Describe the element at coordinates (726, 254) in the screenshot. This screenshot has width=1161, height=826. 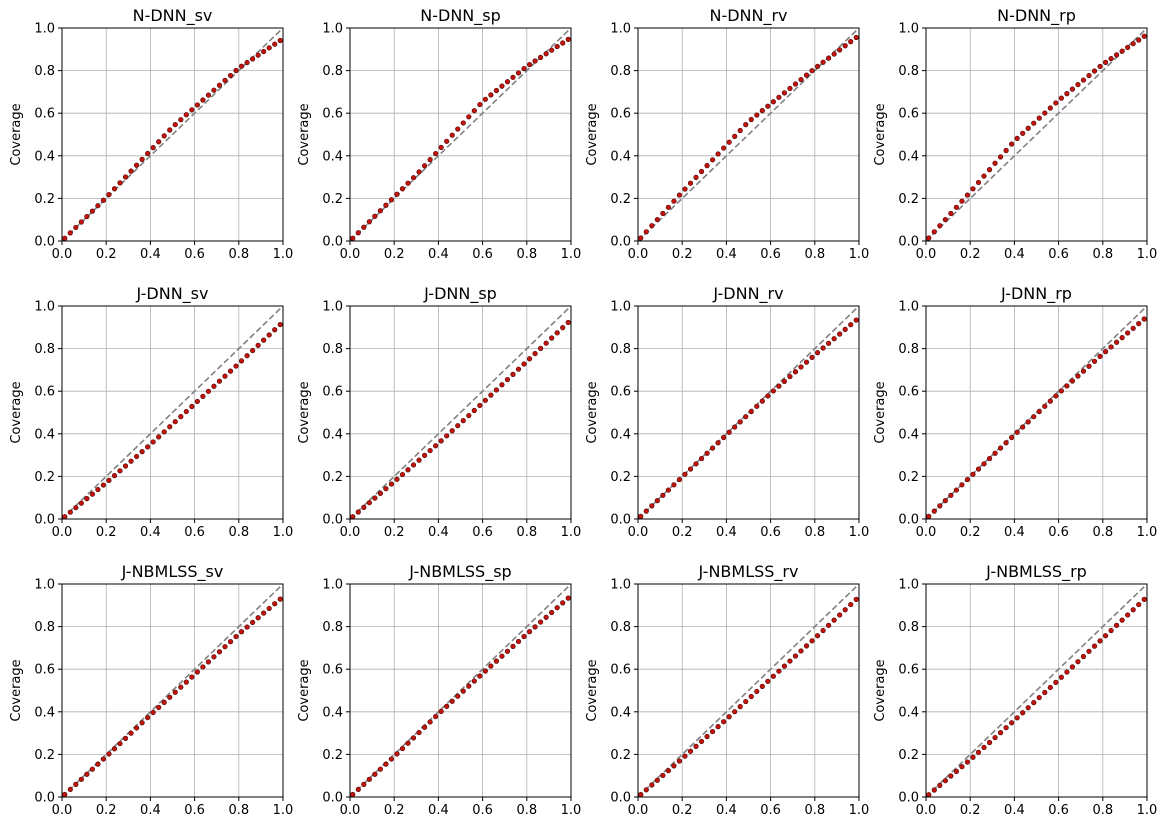
I see `x-tick-label: 0.4` at that location.